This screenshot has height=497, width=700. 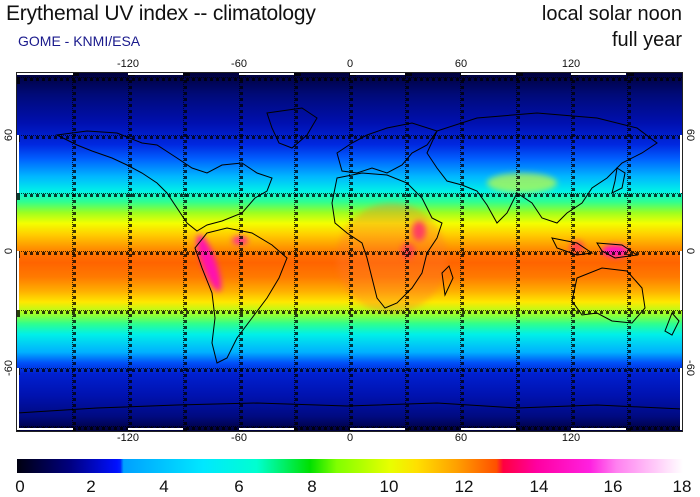 What do you see at coordinates (239, 438) in the screenshot?
I see `lon-label-bottom: -60` at bounding box center [239, 438].